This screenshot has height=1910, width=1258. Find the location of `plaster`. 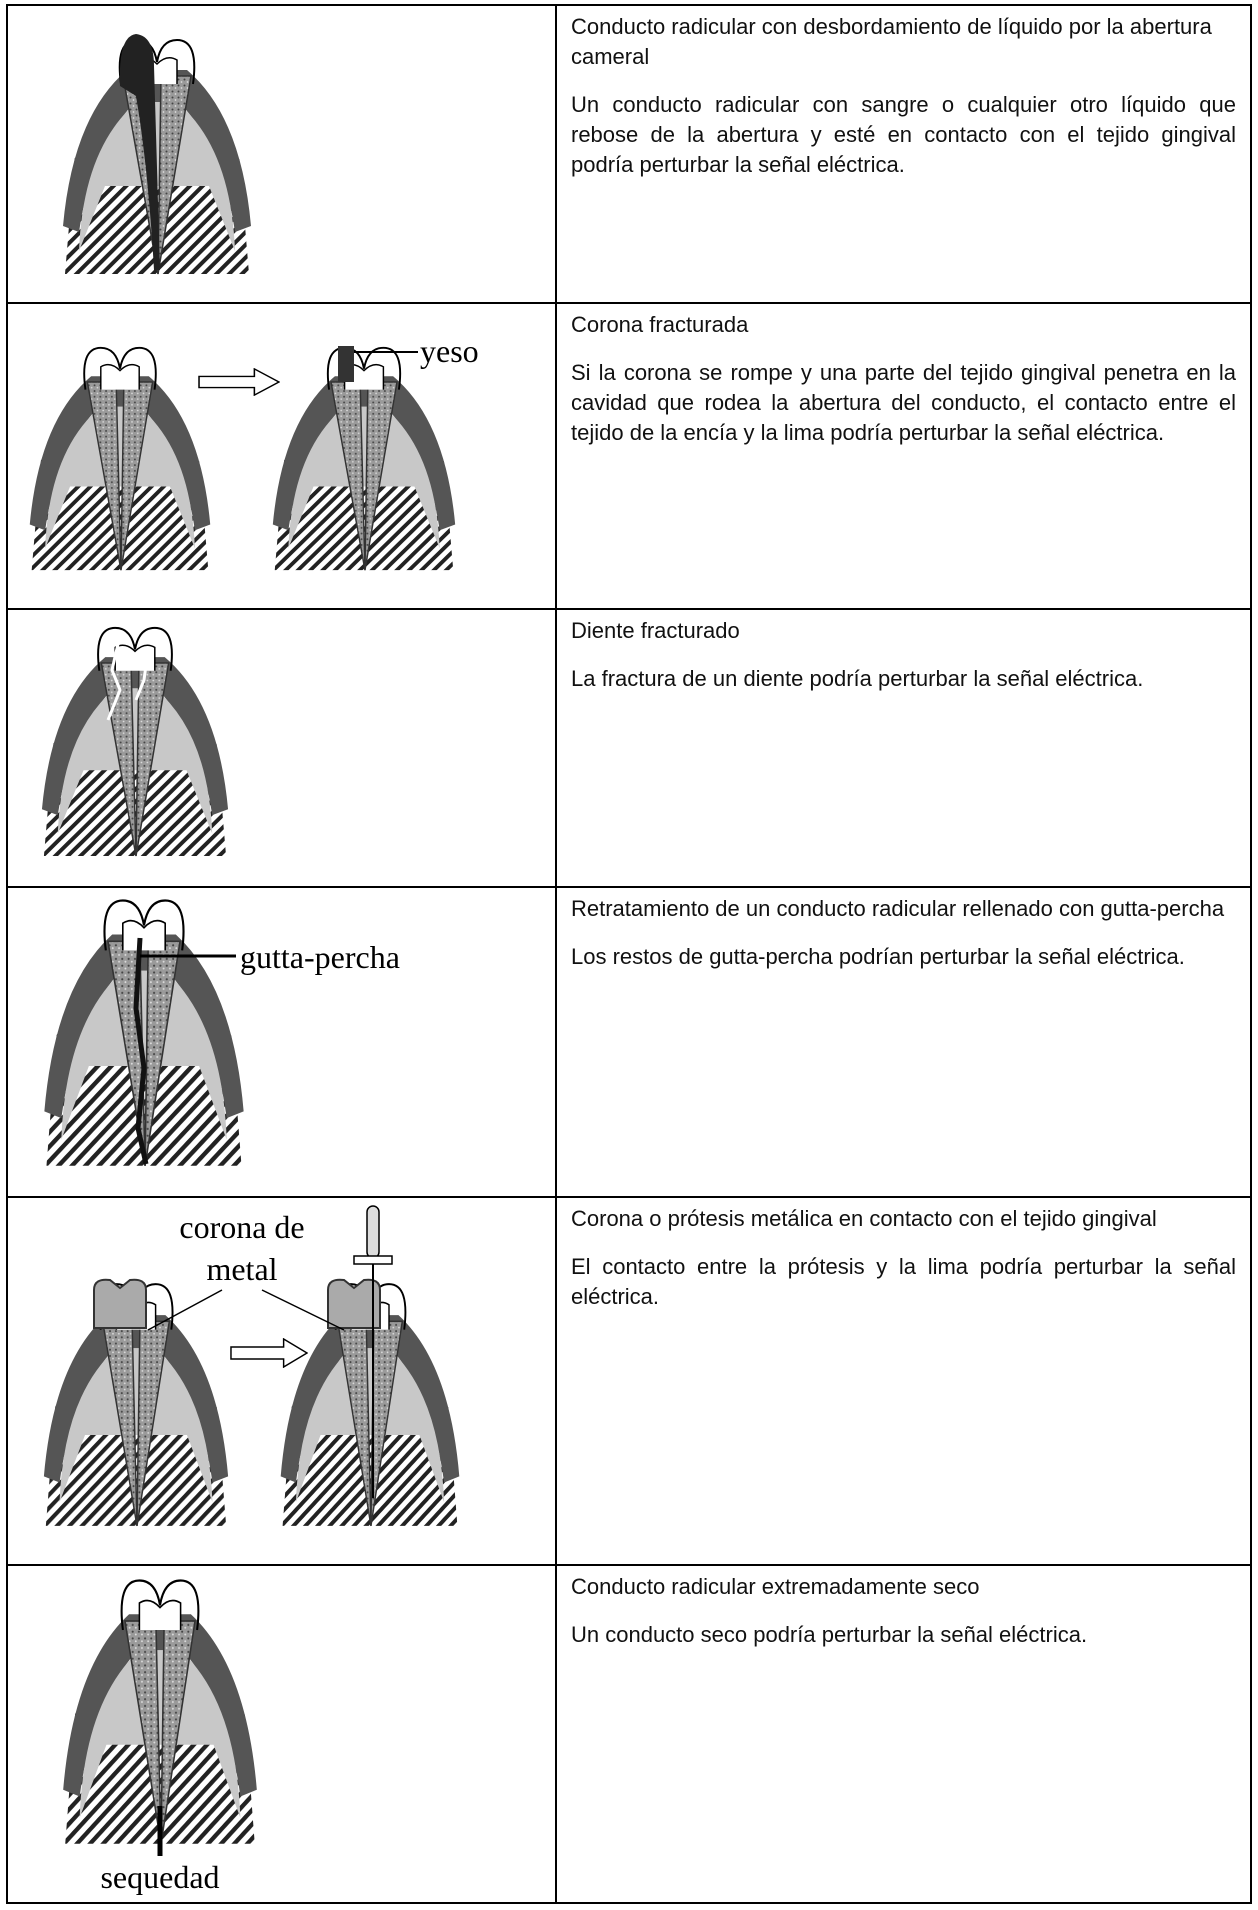

plaster is located at coordinates (346, 364).